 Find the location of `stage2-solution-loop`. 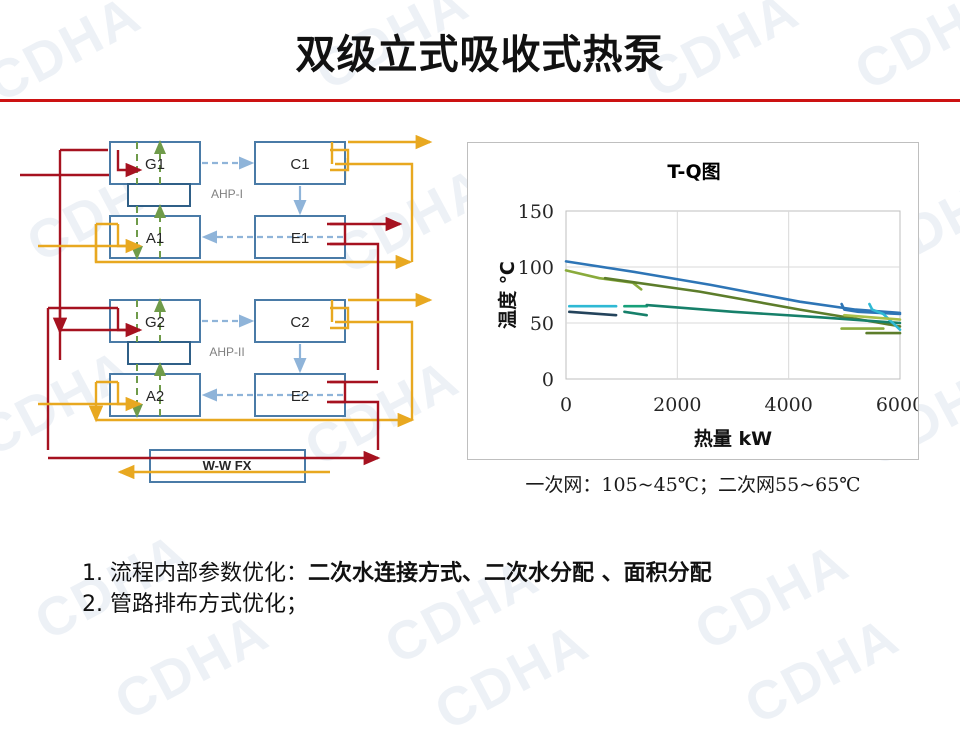

stage2-solution-loop is located at coordinates (148, 358).